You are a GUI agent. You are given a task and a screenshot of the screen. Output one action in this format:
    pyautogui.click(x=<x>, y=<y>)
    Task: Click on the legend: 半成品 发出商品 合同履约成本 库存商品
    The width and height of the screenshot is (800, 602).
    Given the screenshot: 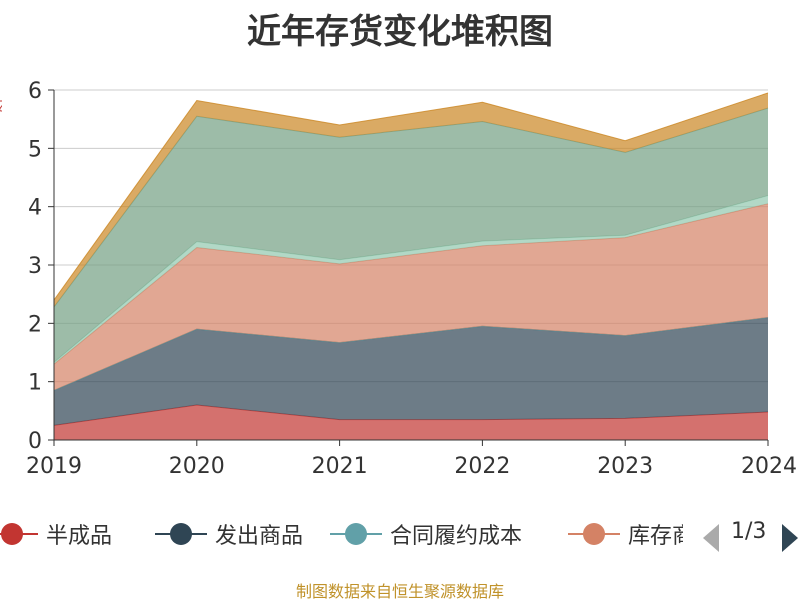 What is the action you would take?
    pyautogui.click(x=400, y=534)
    